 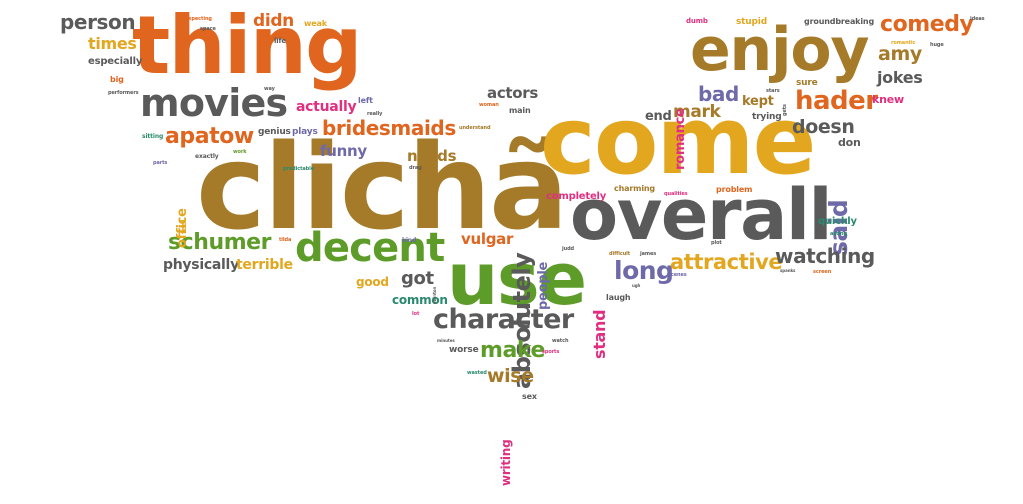 What do you see at coordinates (701, 215) in the screenshot?
I see `word-overall: overall` at bounding box center [701, 215].